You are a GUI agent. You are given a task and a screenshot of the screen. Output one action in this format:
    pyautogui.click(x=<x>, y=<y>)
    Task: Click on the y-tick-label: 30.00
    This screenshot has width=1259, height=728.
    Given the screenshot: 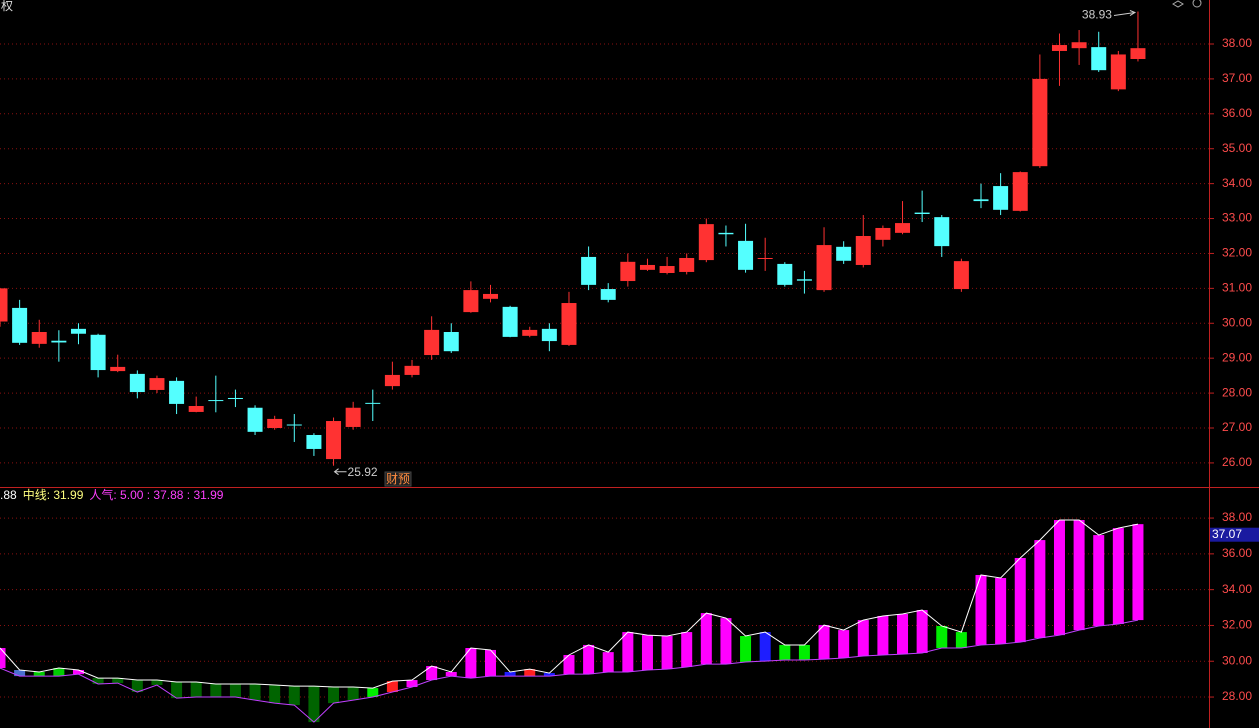 What is the action you would take?
    pyautogui.click(x=1237, y=660)
    